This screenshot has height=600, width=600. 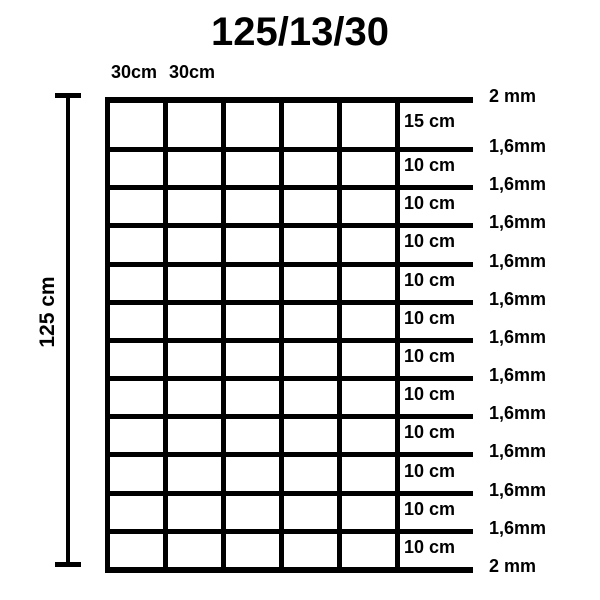 What do you see at coordinates (68, 95) in the screenshot?
I see `dimension-cap-top` at bounding box center [68, 95].